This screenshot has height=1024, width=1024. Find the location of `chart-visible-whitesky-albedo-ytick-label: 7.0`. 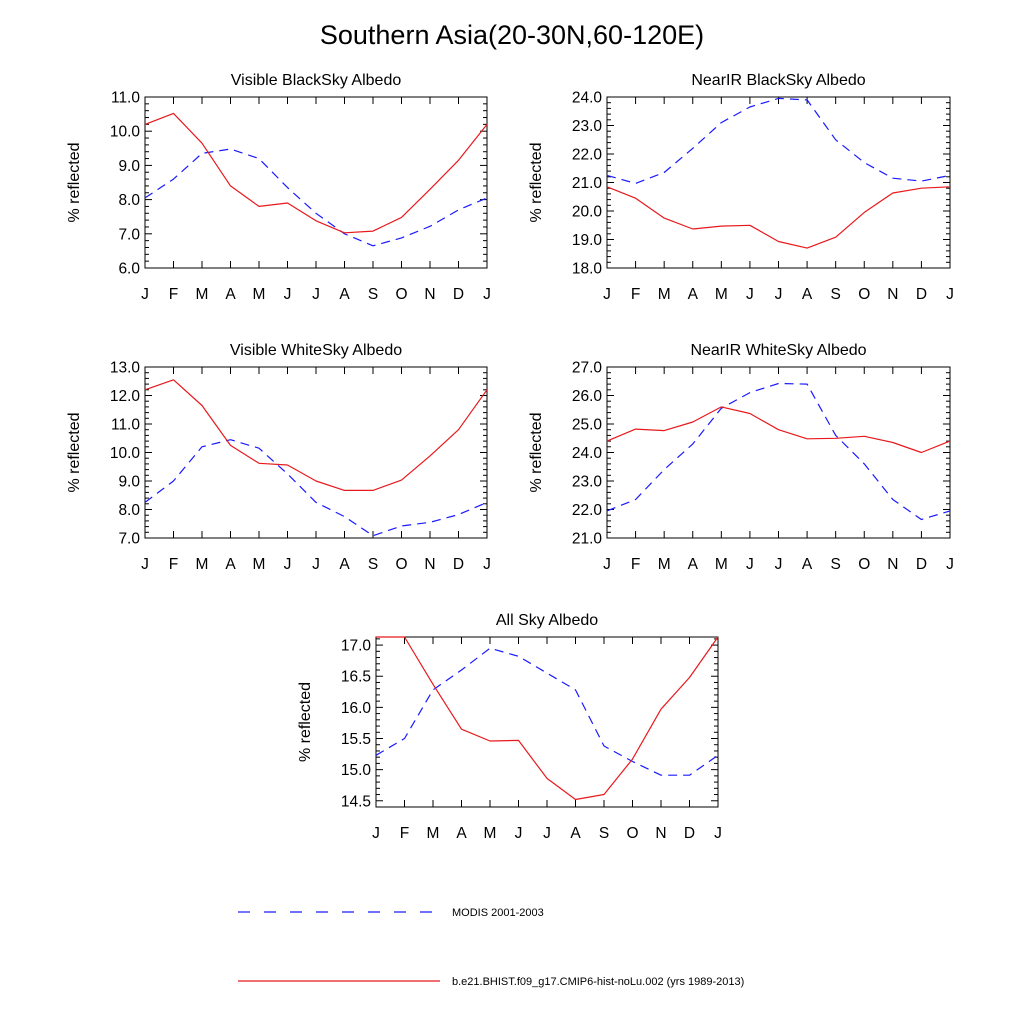

chart-visible-whitesky-albedo-ytick-label: 7.0 is located at coordinates (129, 539).